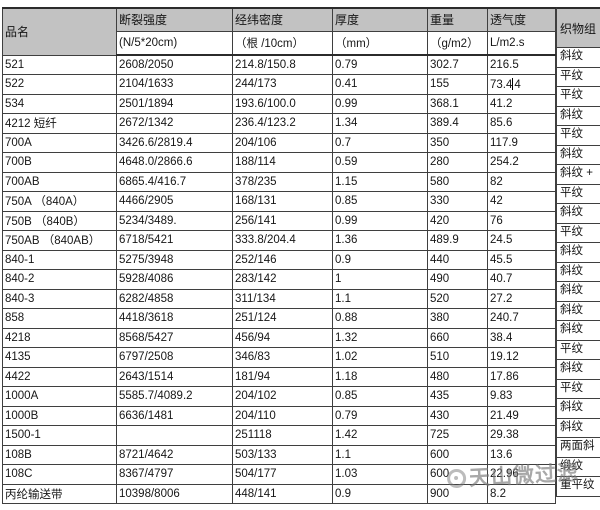 Image resolution: width=600 pixels, height=510 pixels. I want to click on header-thickness-unit: （mm）, so click(380, 43).